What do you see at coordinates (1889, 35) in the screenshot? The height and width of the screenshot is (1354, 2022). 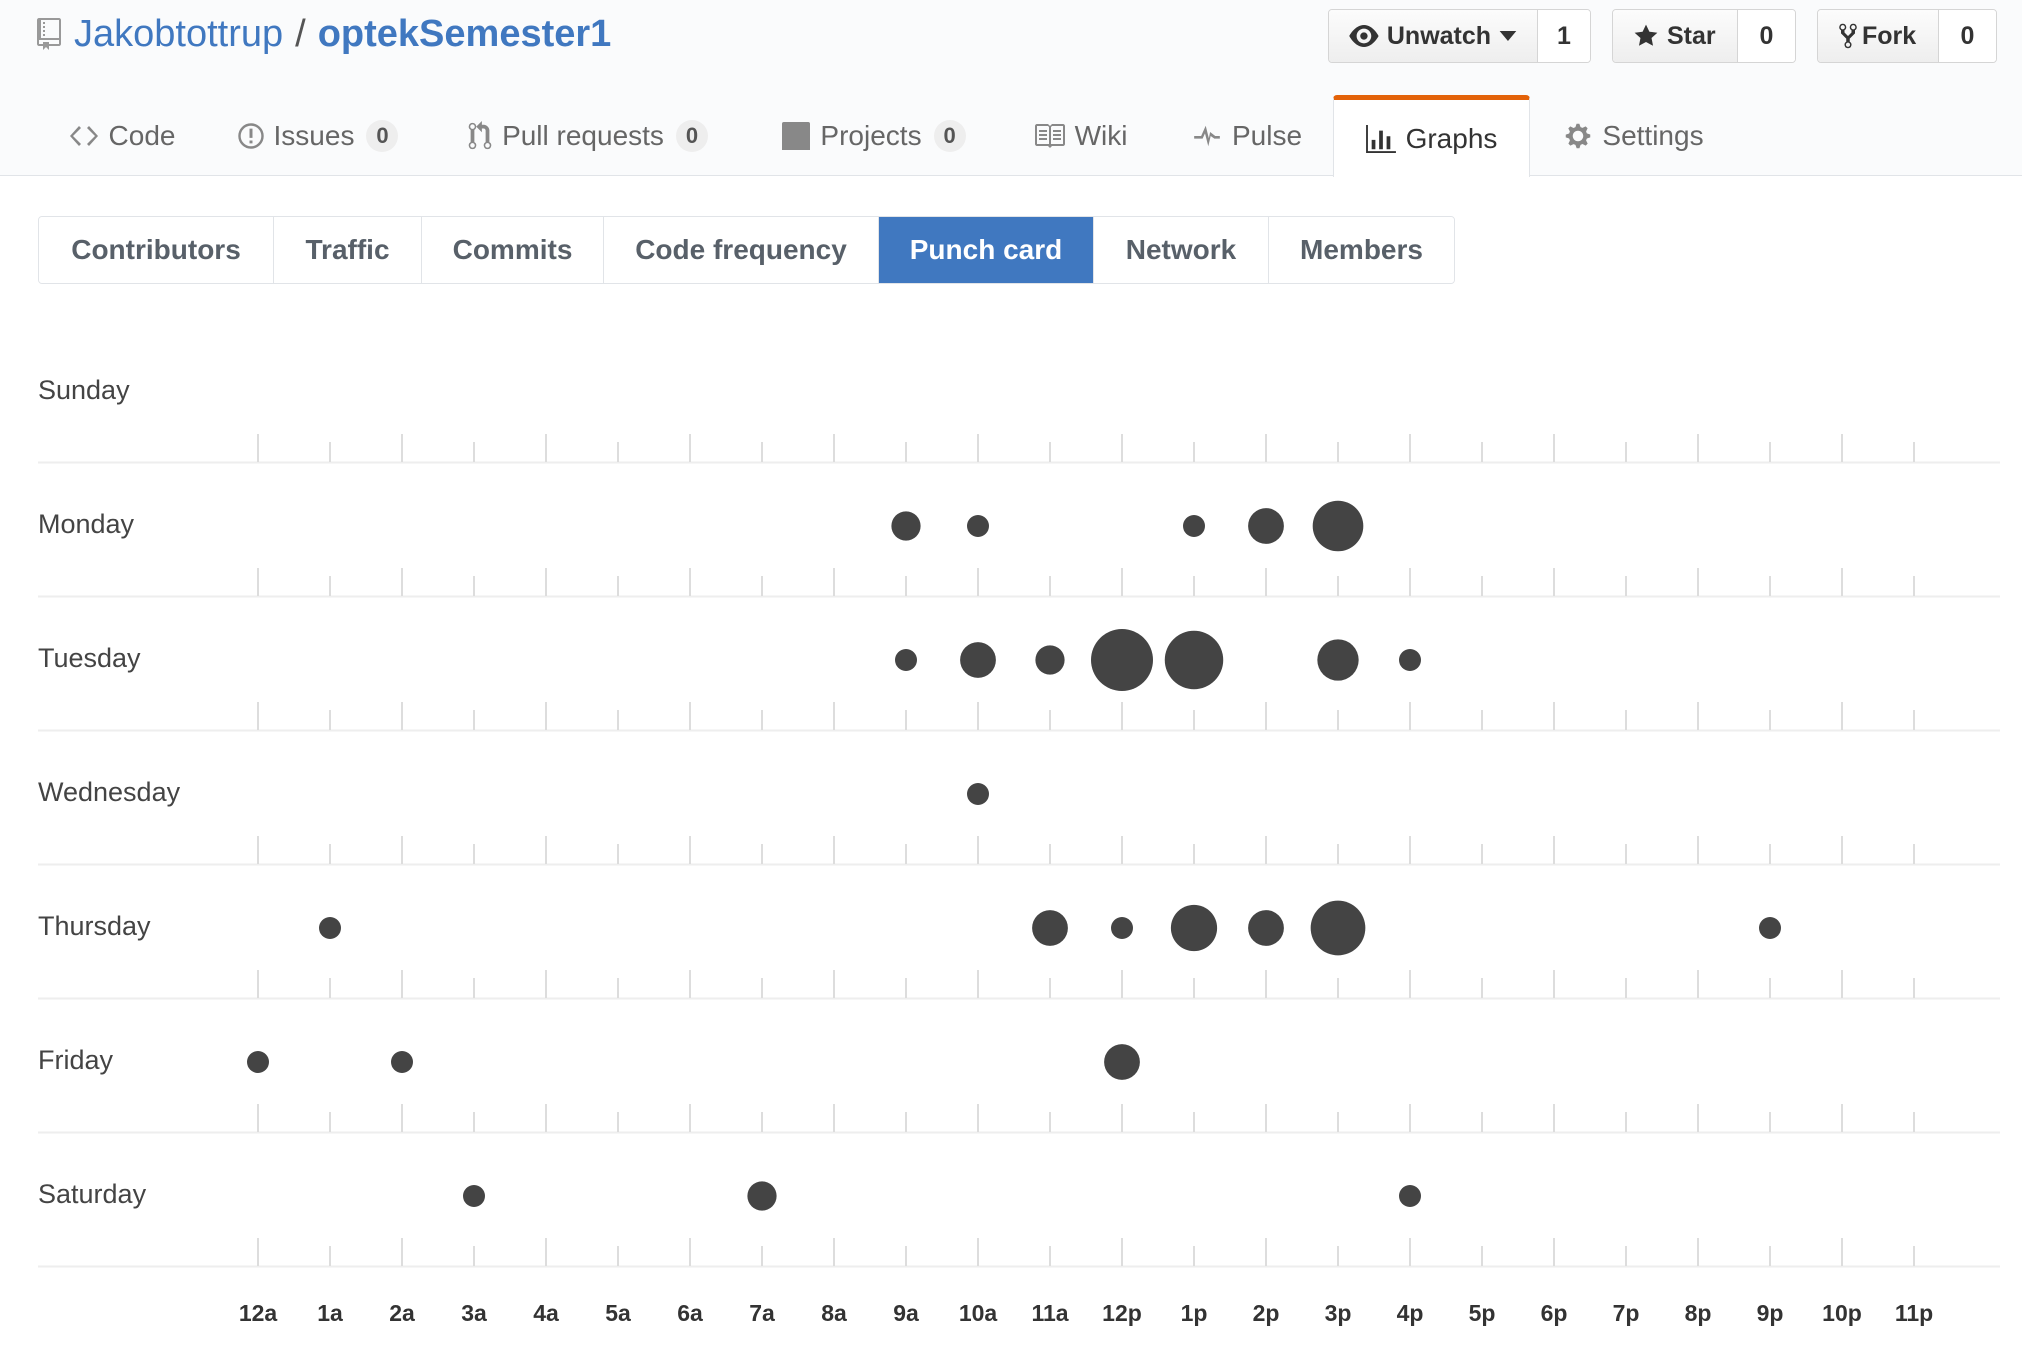 I see `fork-label: Fork` at bounding box center [1889, 35].